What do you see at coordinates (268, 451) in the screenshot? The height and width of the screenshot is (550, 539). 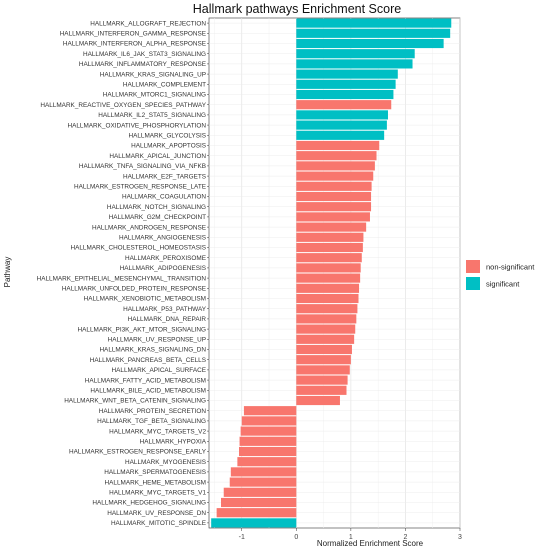 I see `bar-hallmark-estrogen-response-early` at bounding box center [268, 451].